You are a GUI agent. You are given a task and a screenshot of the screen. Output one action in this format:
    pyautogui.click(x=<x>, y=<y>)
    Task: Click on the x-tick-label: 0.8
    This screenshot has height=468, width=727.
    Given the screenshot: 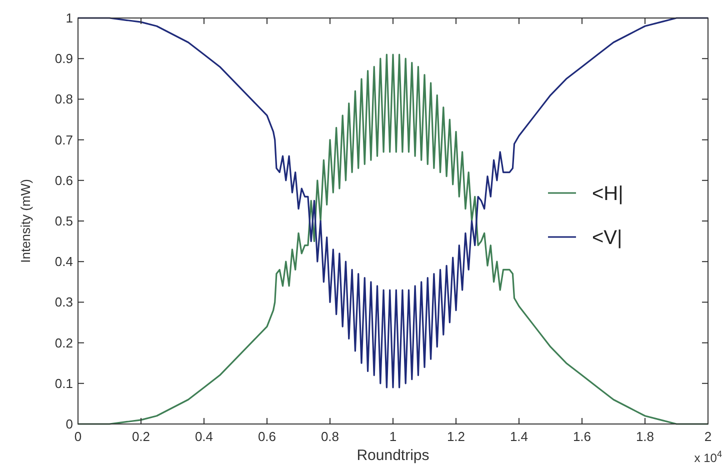 What is the action you would take?
    pyautogui.click(x=330, y=436)
    